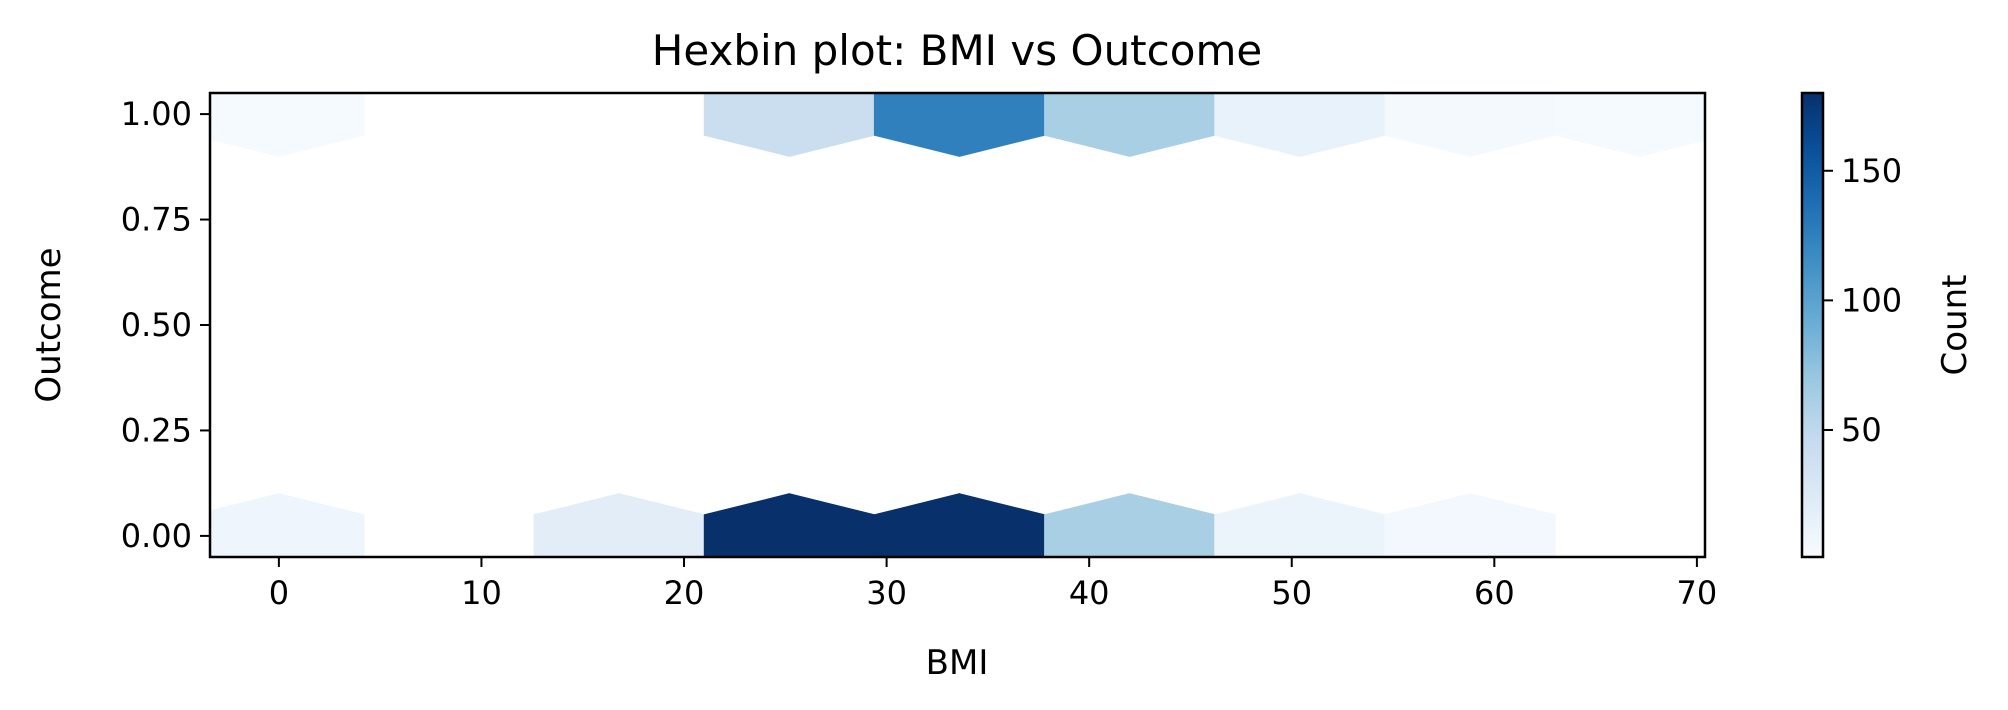 The width and height of the screenshot is (2008, 710). I want to click on x-axis-label: BMI, so click(957, 663).